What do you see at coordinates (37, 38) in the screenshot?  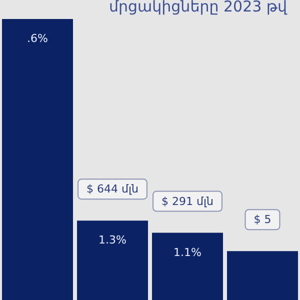 I see `annotation: .6%` at bounding box center [37, 38].